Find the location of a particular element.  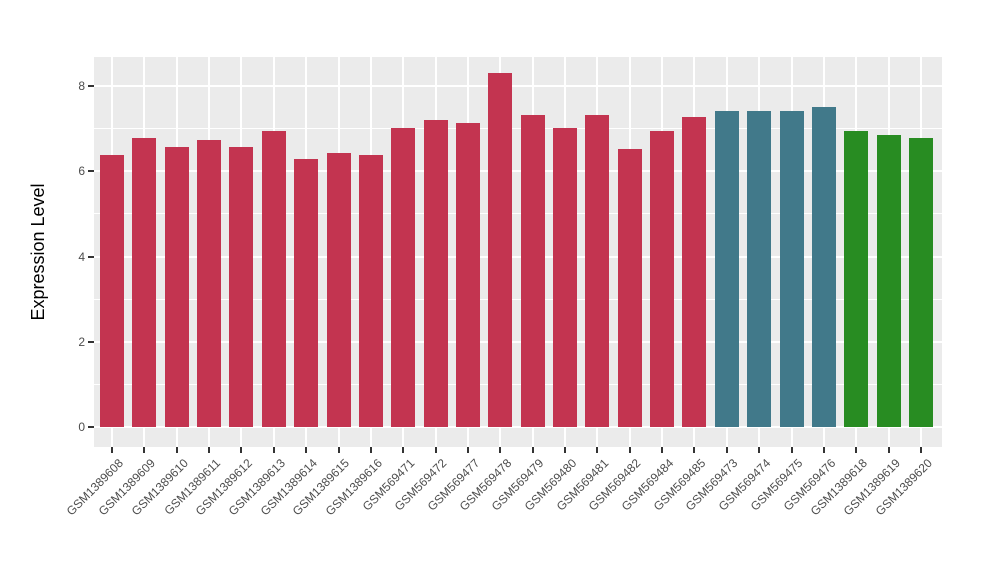

y-tick-label: 8 is located at coordinates (81, 86).